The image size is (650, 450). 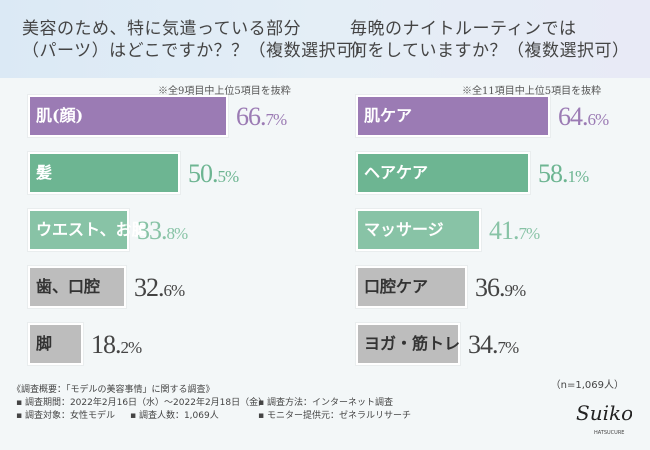 I want to click on right-bar-label: マッサージ, so click(x=404, y=229).